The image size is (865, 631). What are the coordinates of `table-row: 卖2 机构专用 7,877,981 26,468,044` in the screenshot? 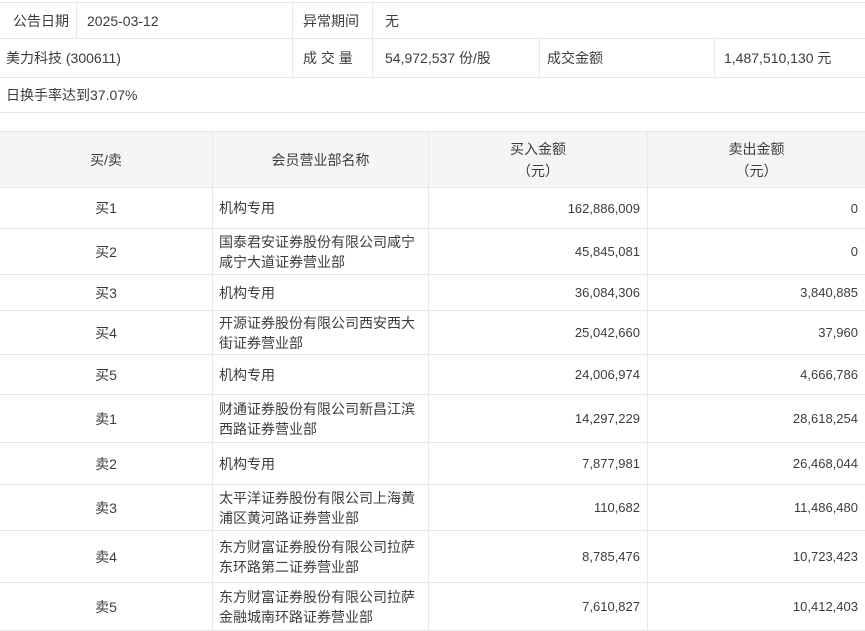 It's located at (432, 464).